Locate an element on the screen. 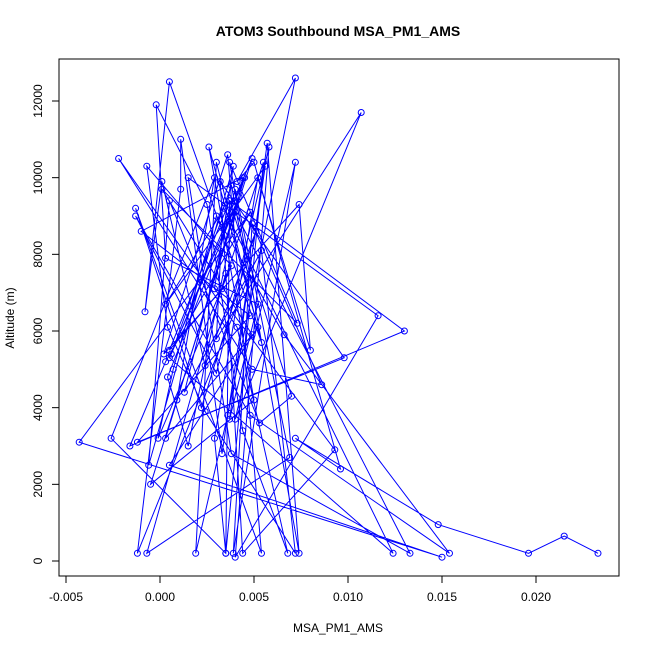 The height and width of the screenshot is (650, 650). x-axis: -0.005 0.000 0.005 0.010 0.015 0.020 is located at coordinates (300, 589).